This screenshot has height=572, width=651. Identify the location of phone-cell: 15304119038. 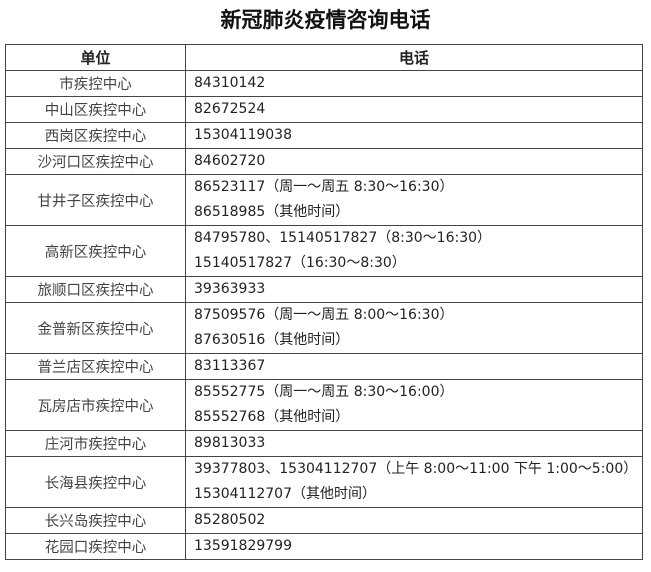
(414, 135).